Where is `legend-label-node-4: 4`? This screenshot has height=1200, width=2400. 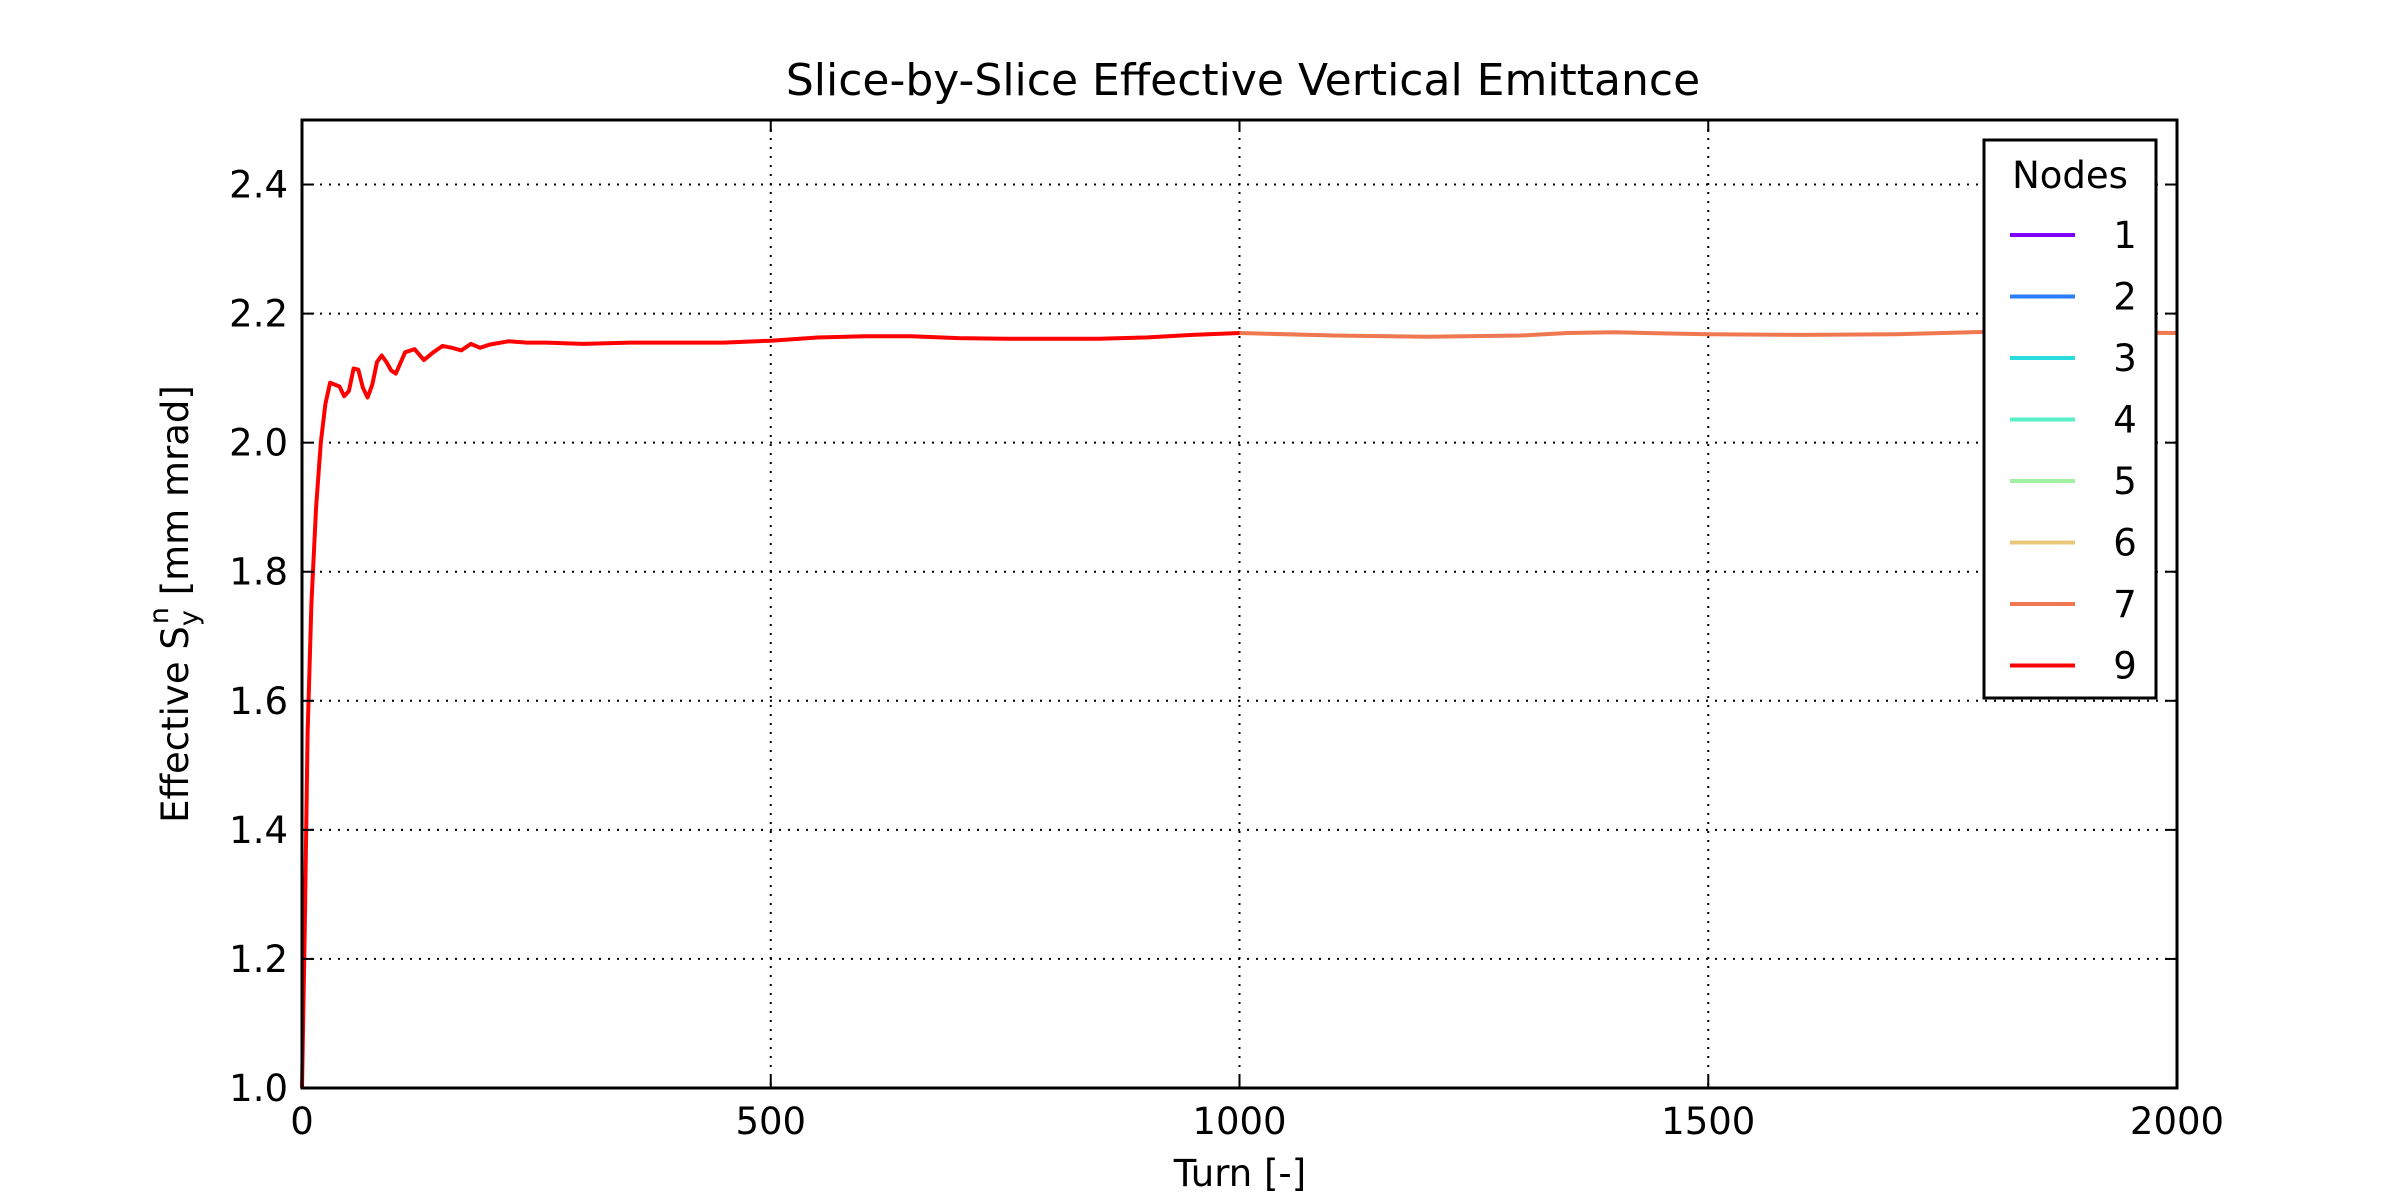 legend-label-node-4: 4 is located at coordinates (2125, 420).